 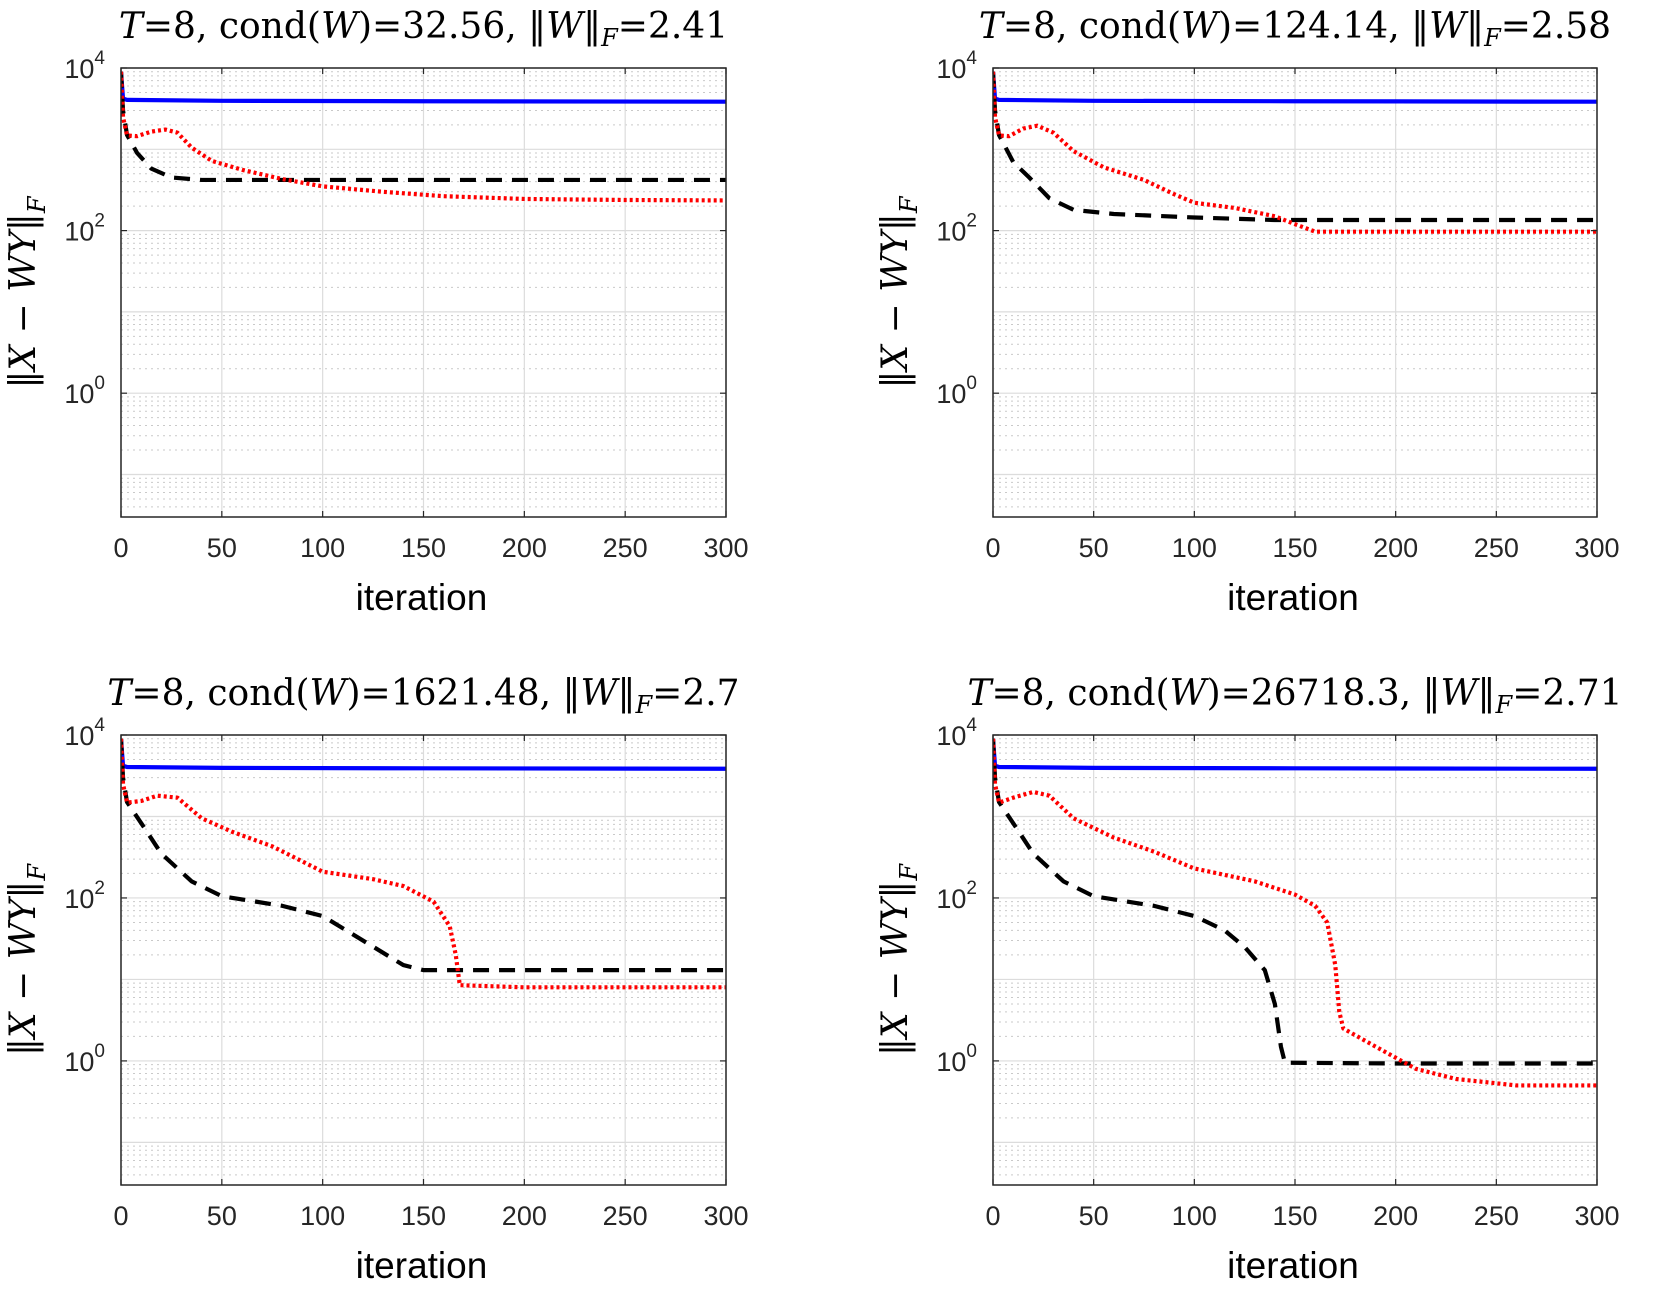 I want to click on chart-title: T=8, cond(W)=124.14, ‖W‖F=2.58, so click(x=1295, y=29).